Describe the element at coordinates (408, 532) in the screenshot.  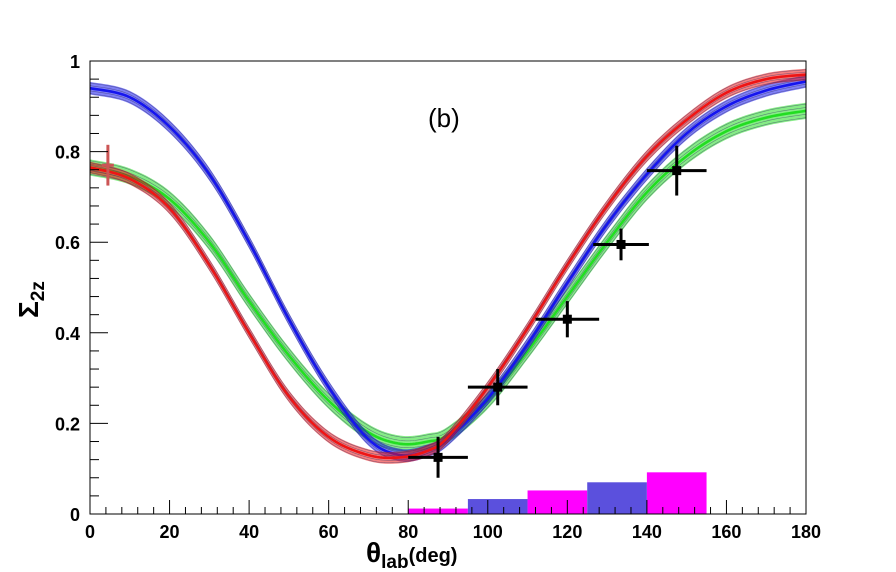
I see `x-tick-label: 80` at that location.